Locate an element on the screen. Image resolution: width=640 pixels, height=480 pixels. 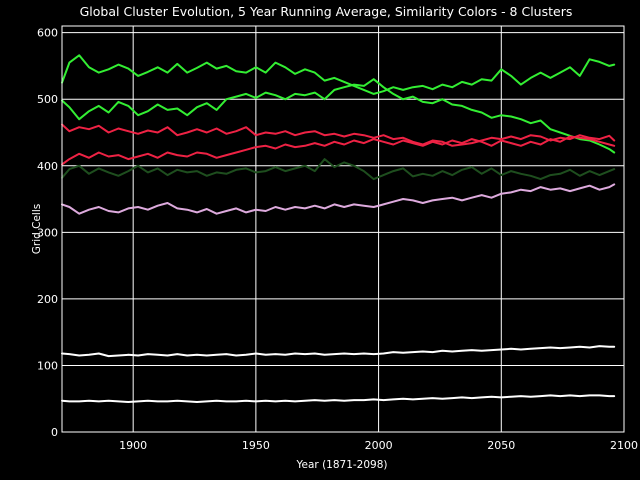
y-tick-label: 400 is located at coordinates (47, 166).